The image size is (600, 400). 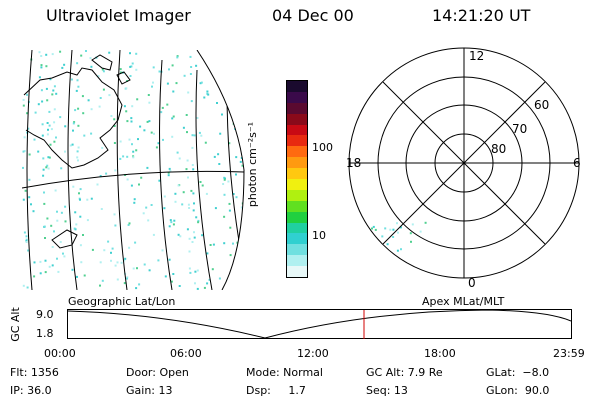 I want to click on timeline-y-title: GC Alt, so click(x=15, y=324).